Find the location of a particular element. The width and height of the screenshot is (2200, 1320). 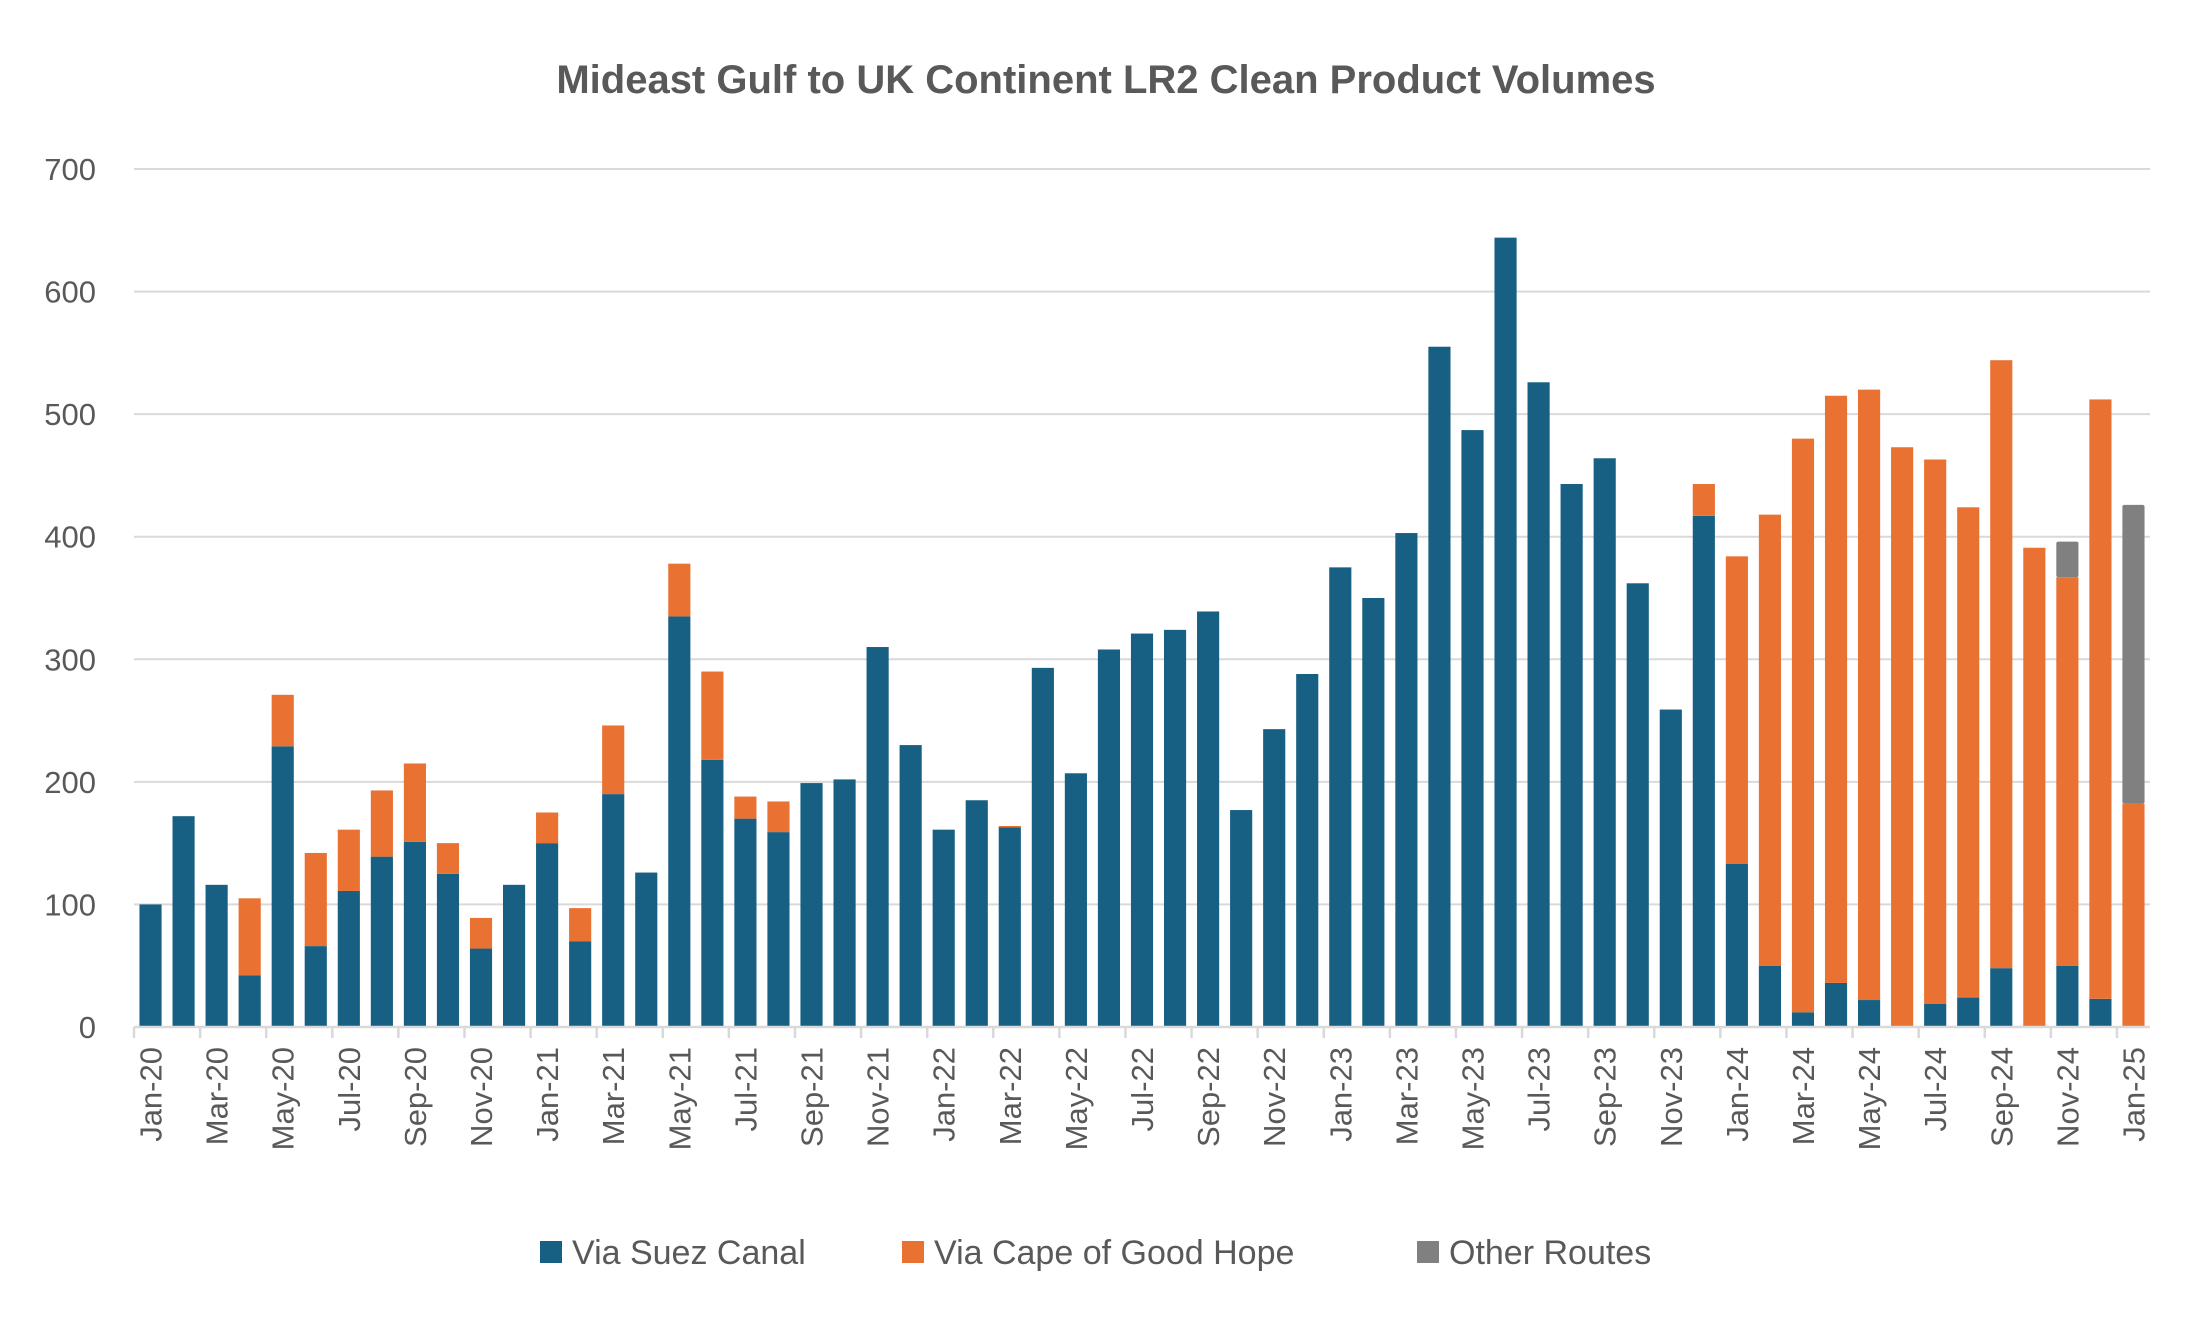

x-tick-label: Sep-20 is located at coordinates (415, 1097).